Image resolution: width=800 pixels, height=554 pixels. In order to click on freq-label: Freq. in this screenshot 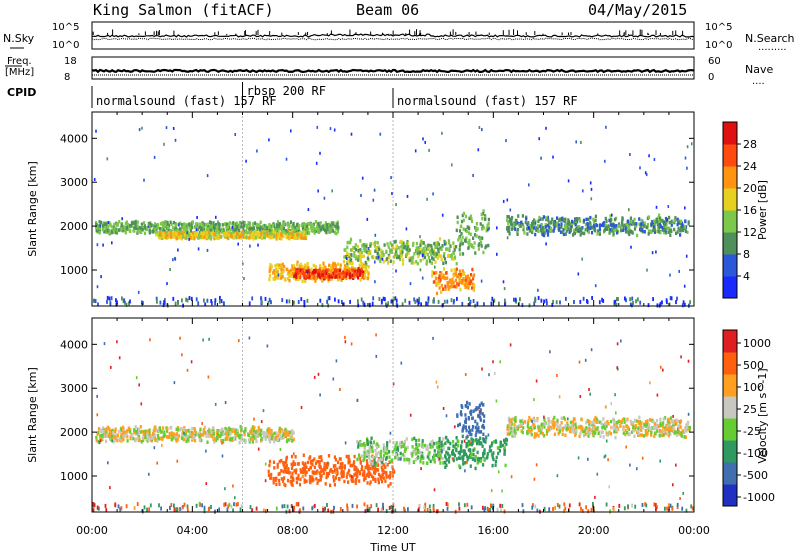, I will do `click(19, 61)`.